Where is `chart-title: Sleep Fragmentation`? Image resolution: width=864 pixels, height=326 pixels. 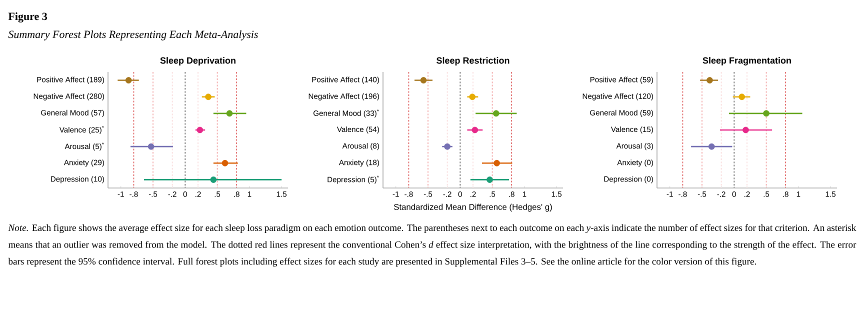 chart-title: Sleep Fragmentation is located at coordinates (746, 61).